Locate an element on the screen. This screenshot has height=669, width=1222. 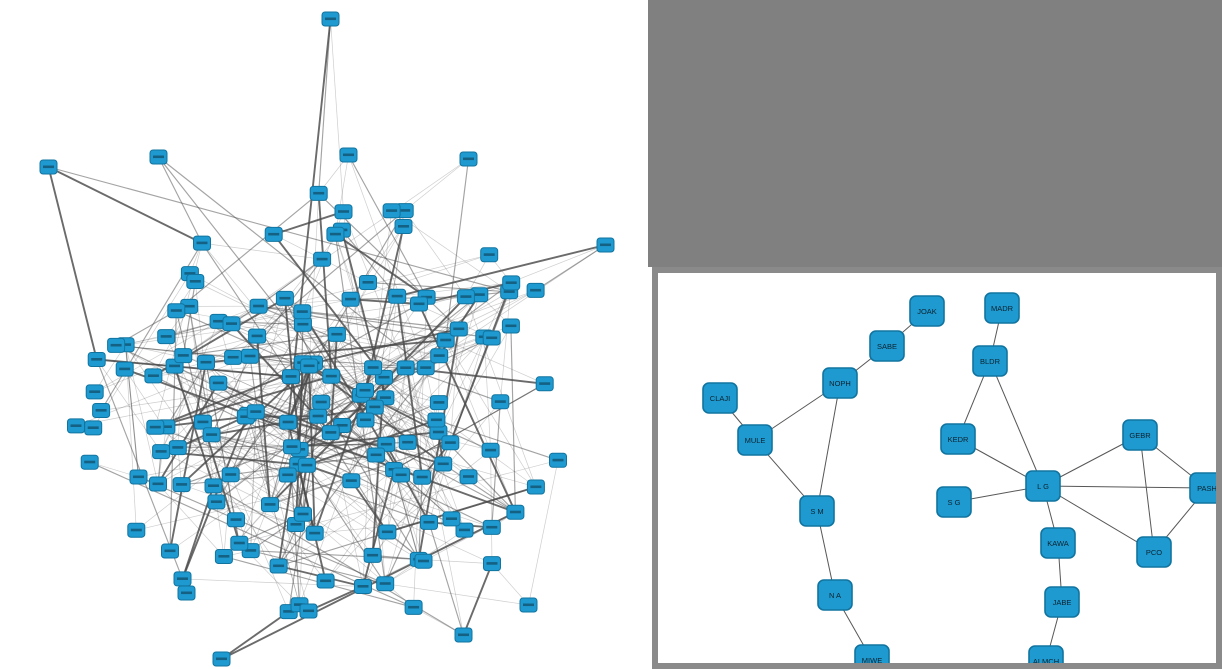
node-label: KAWA is located at coordinates (1058, 543).